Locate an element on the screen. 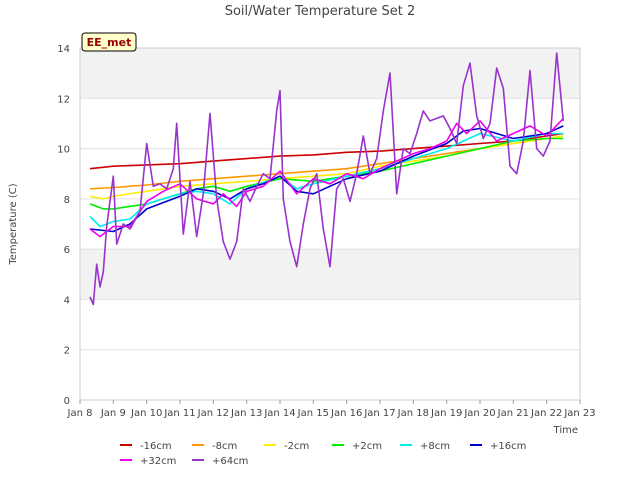 This screenshot has width=640, height=480. x-tick-label: Jan 19 is located at coordinates (446, 413).